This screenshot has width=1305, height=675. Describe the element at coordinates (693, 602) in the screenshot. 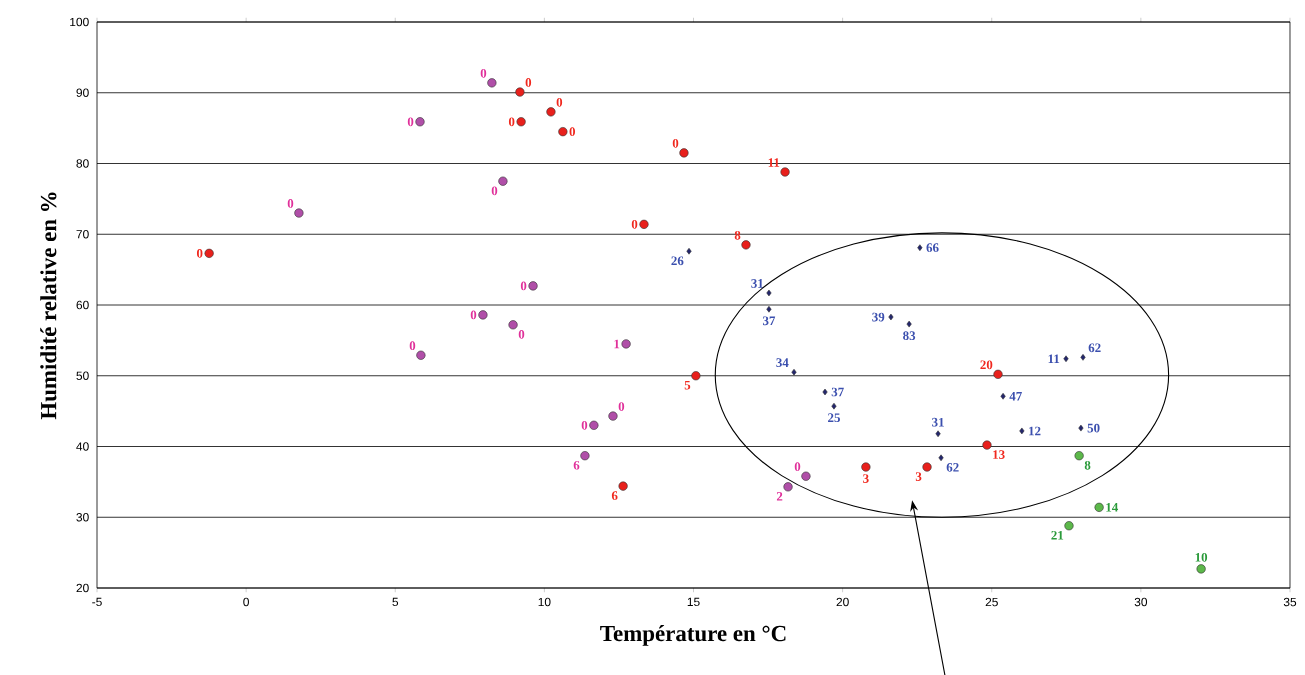

I see `x-tick-label: 15` at that location.